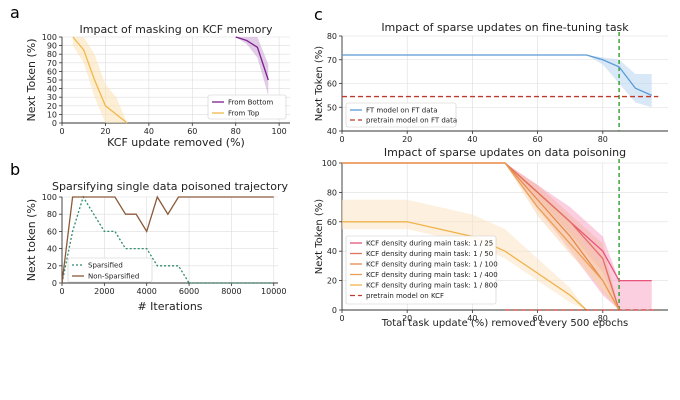 The image size is (680, 400). What do you see at coordinates (176, 29) in the screenshot?
I see `chart-title: Impact of masking on KCF memory` at bounding box center [176, 29].